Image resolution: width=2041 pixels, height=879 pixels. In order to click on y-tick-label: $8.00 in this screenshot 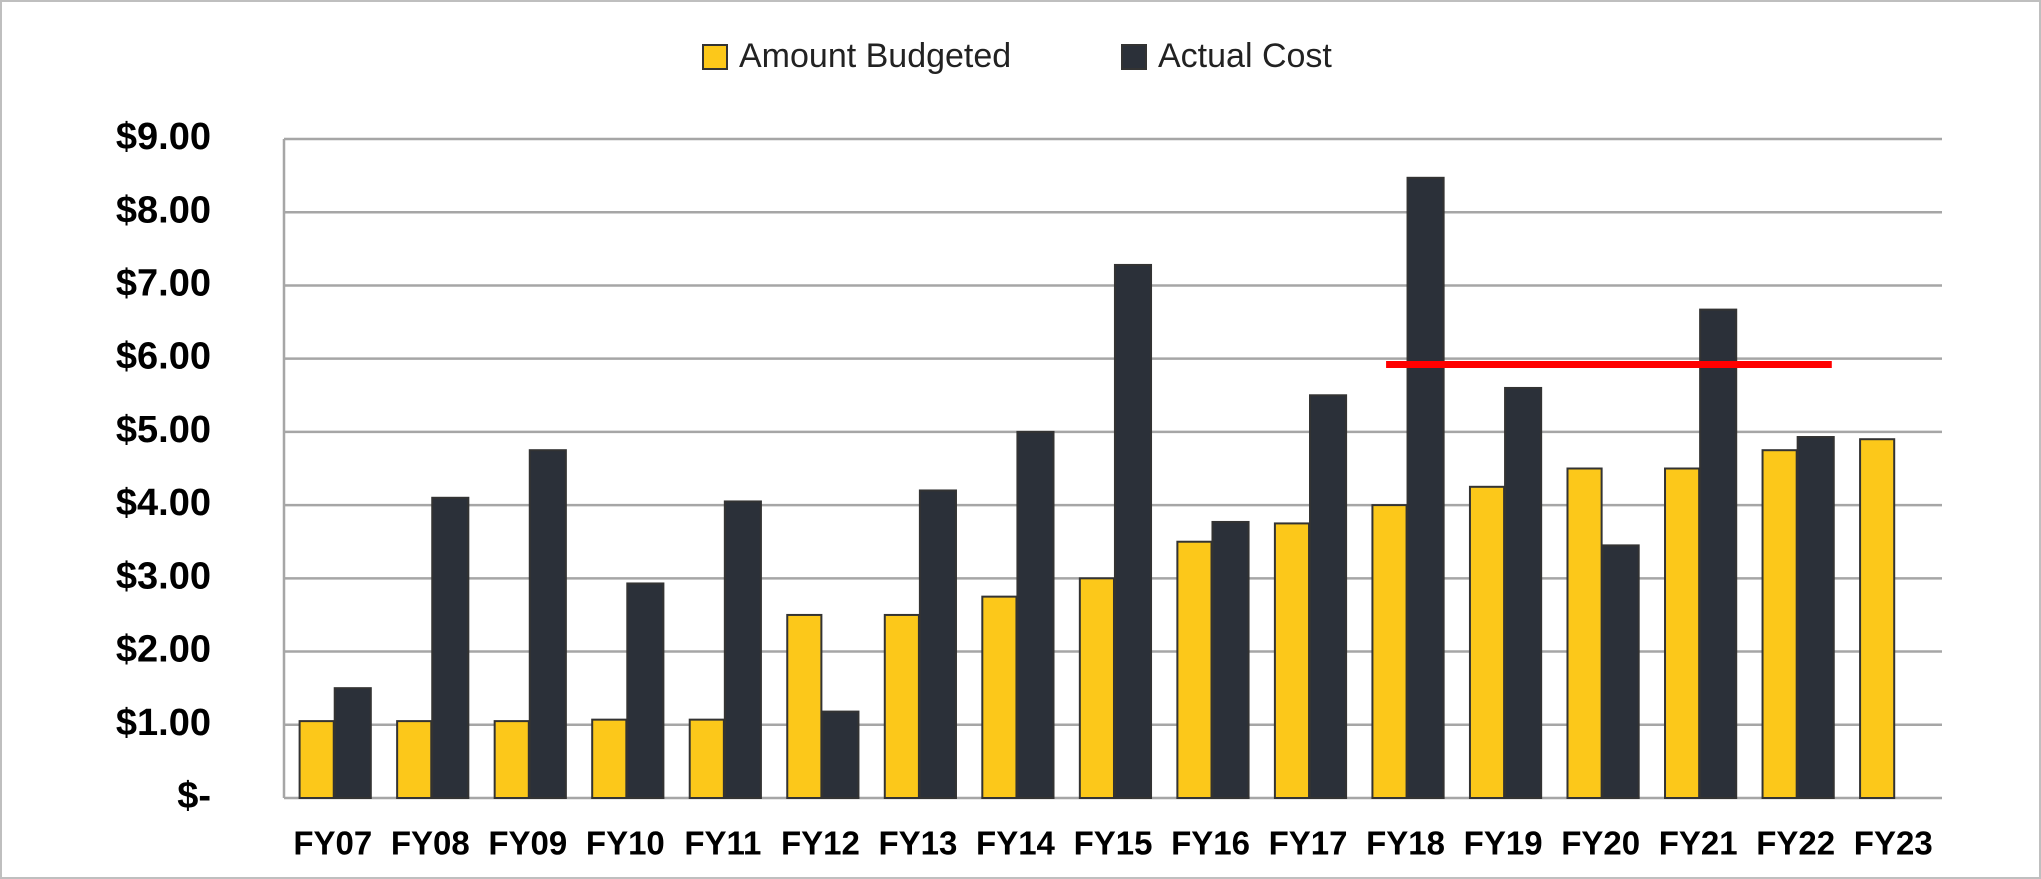, I will do `click(163, 210)`.